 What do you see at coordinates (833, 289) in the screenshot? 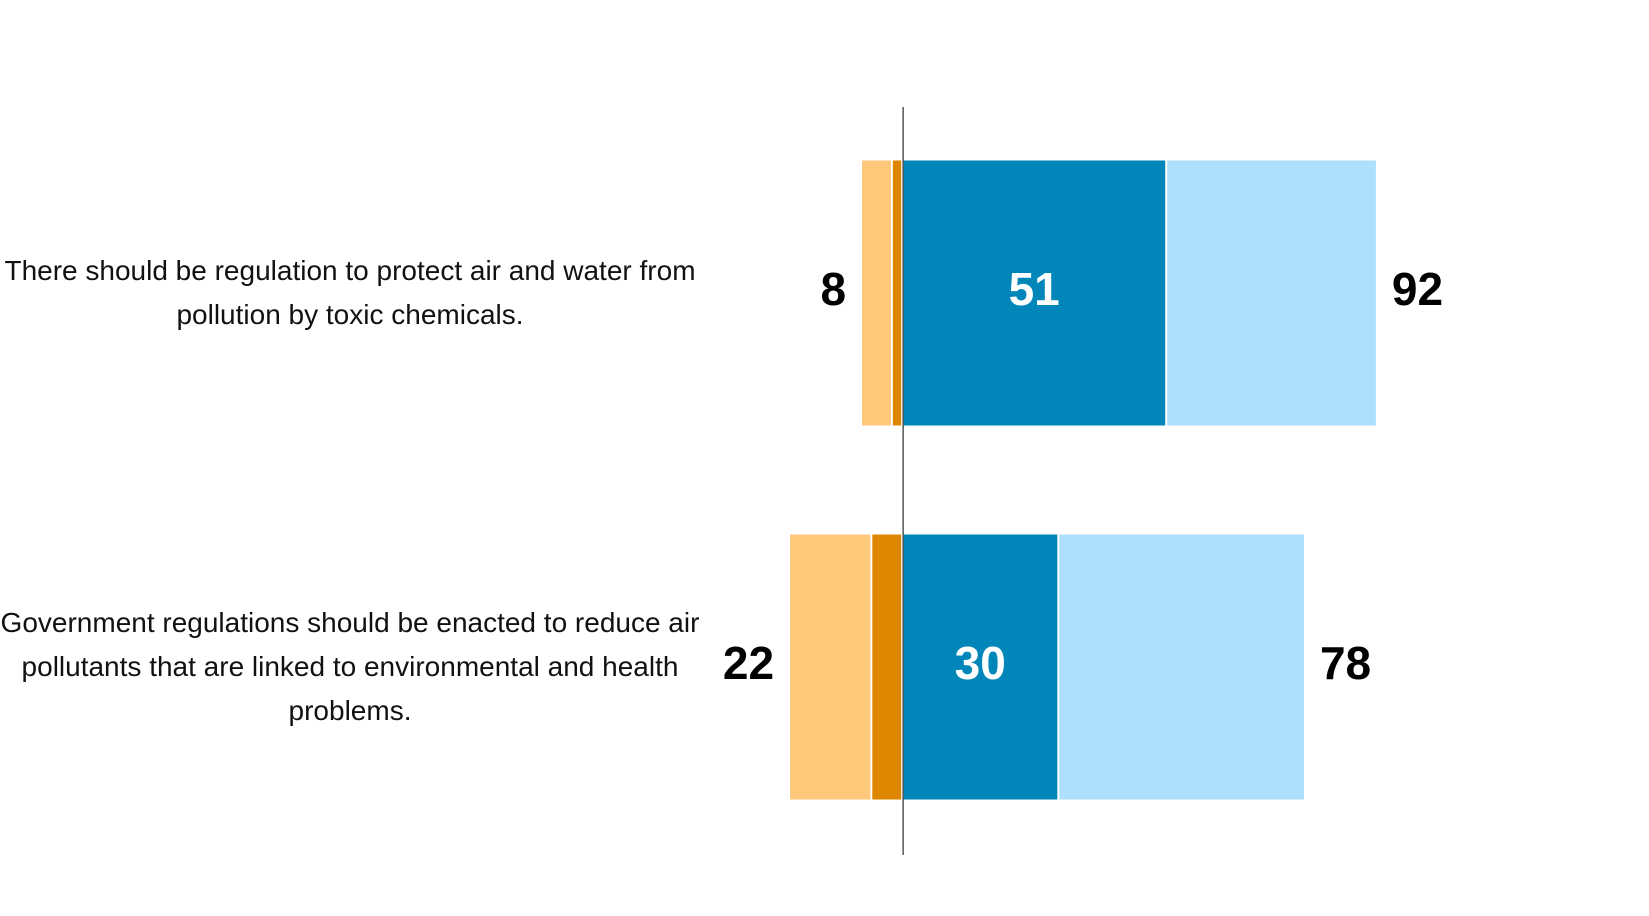
I see `disagree-total: 8` at bounding box center [833, 289].